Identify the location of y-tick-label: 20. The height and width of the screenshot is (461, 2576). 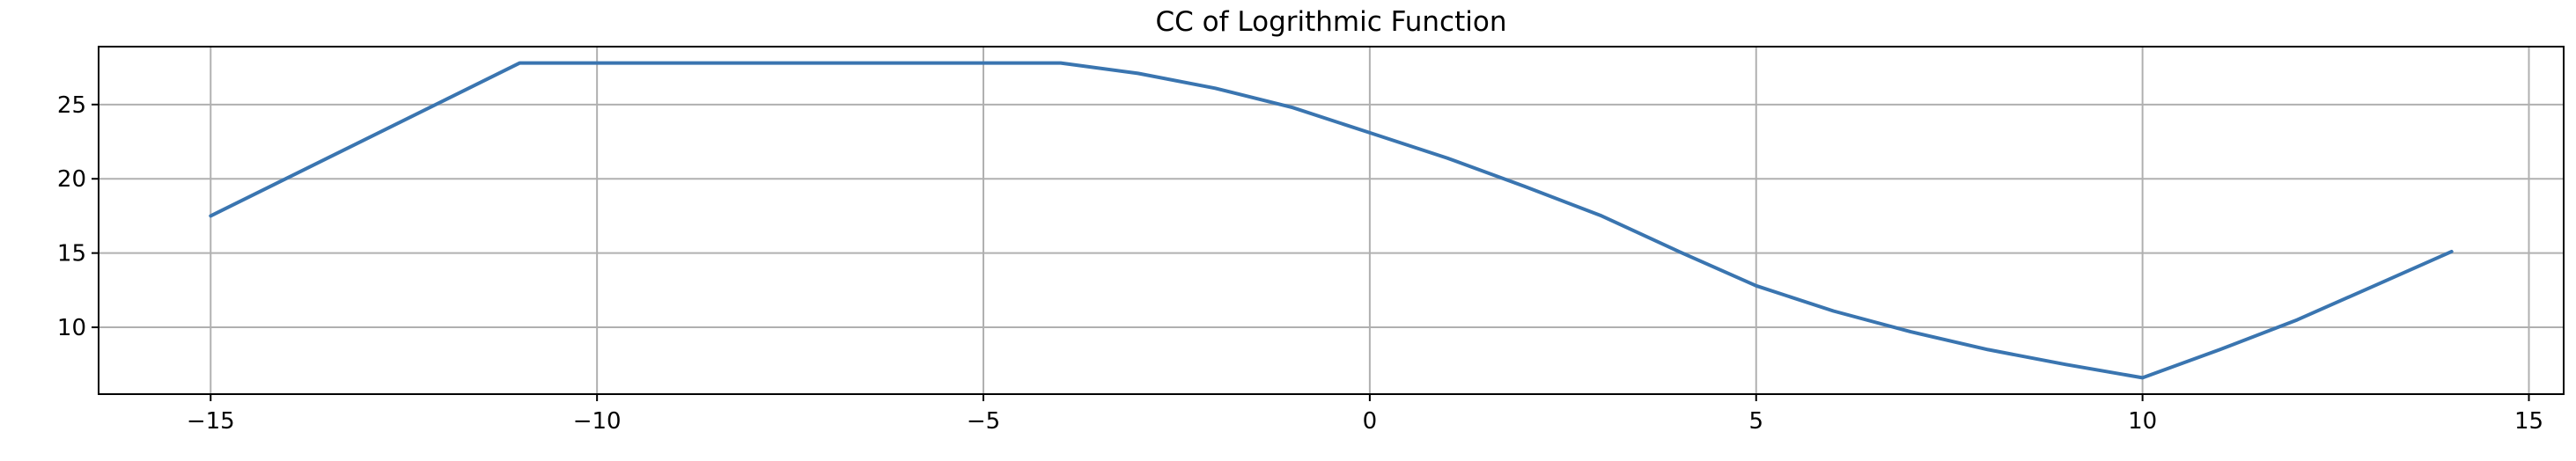
(72, 179).